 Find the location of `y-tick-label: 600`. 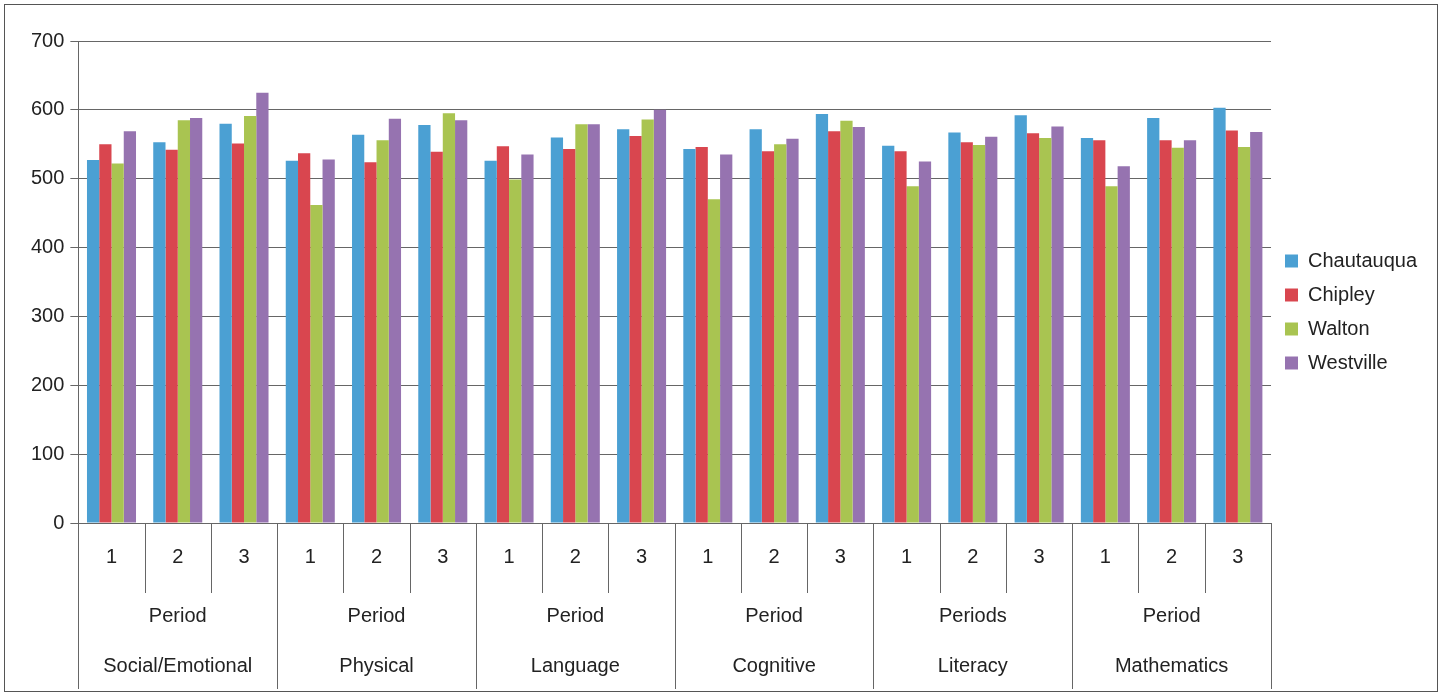

y-tick-label: 600 is located at coordinates (47, 108).